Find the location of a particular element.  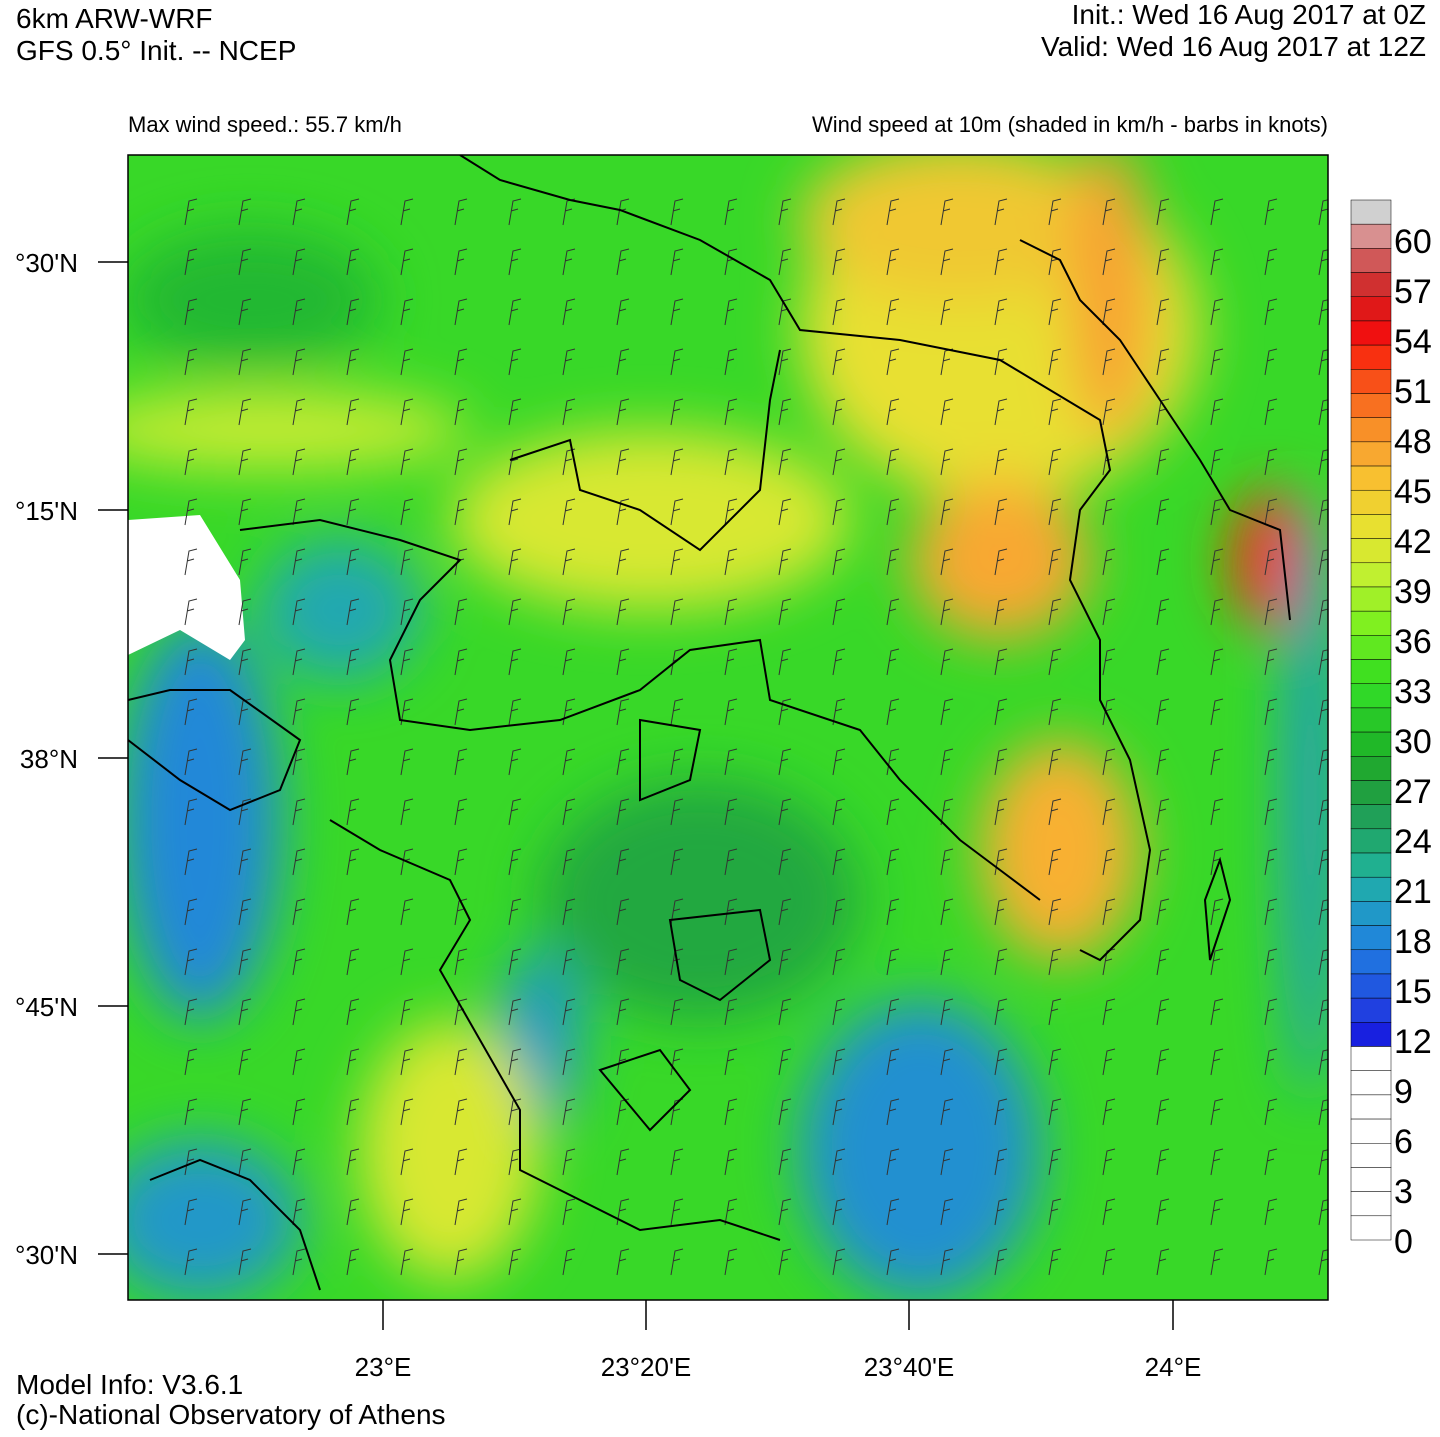

lat-label: °15'N is located at coordinates (46, 511).